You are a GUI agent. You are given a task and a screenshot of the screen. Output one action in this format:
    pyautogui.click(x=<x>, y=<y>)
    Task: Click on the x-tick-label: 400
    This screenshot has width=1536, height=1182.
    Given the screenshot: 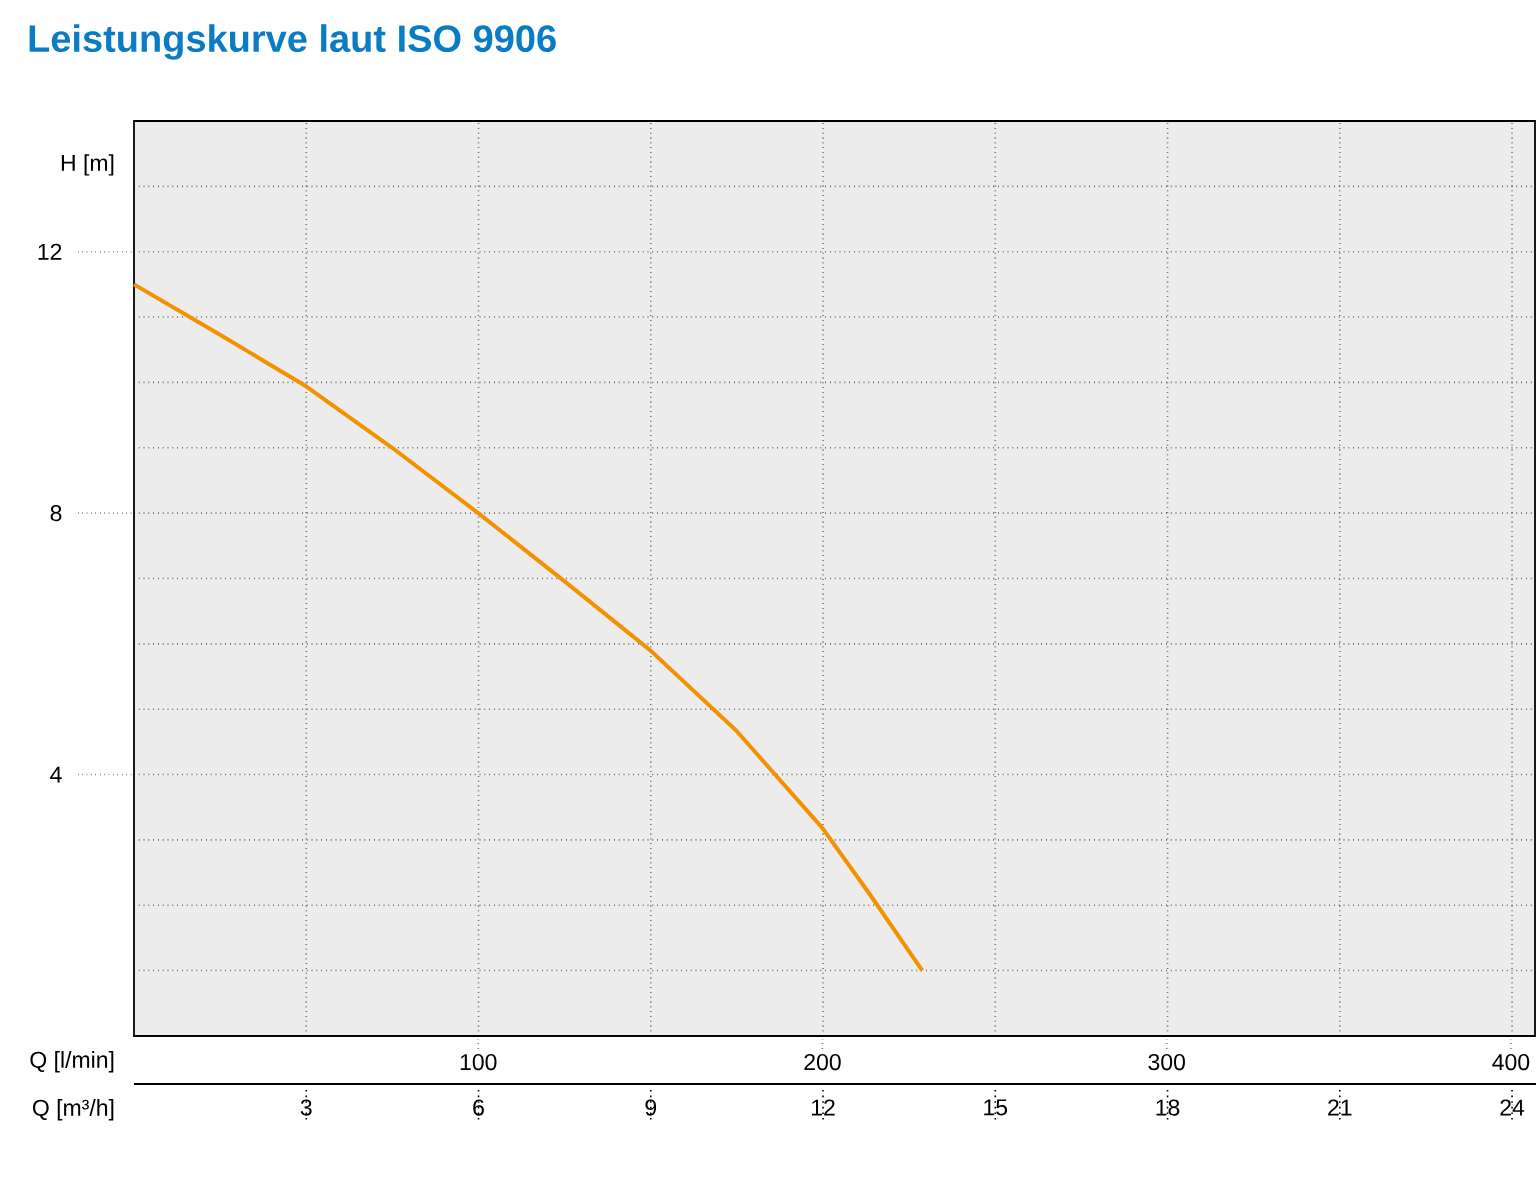 What is the action you would take?
    pyautogui.click(x=1511, y=1062)
    